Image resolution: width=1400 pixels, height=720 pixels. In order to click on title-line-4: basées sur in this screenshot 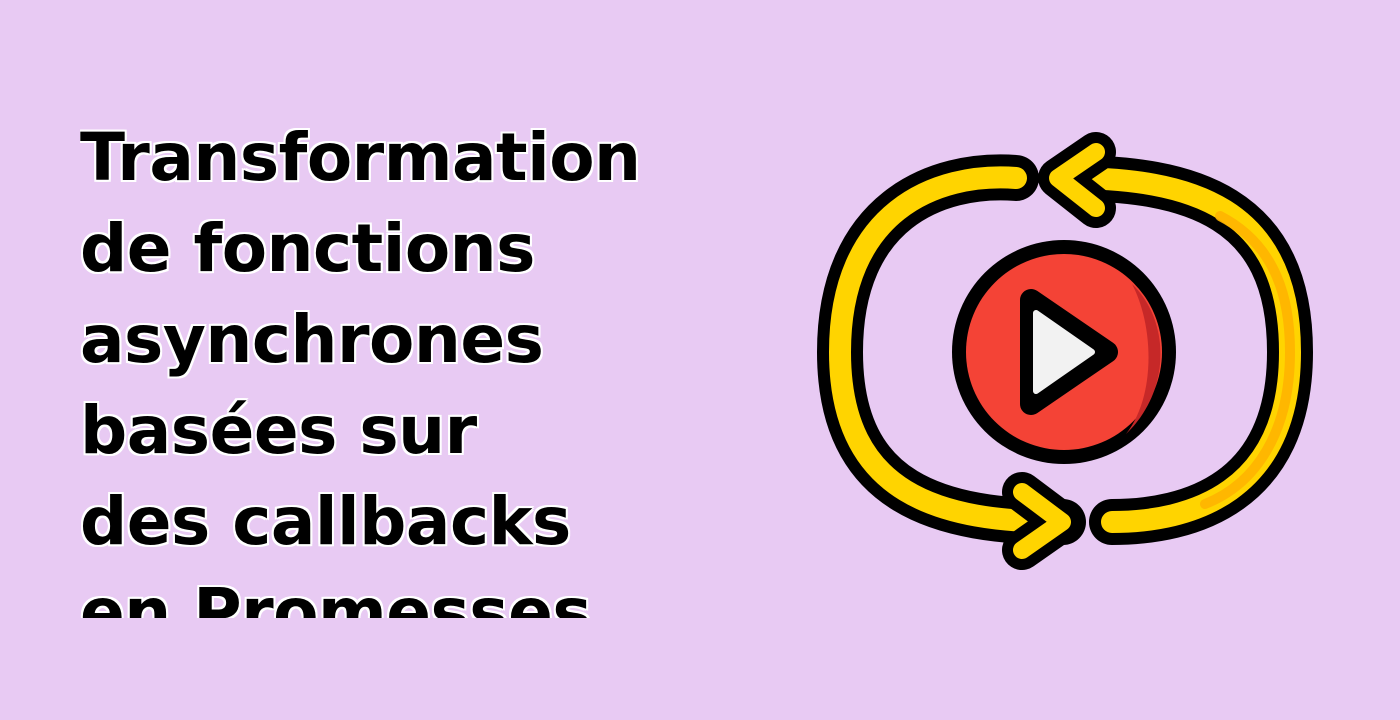, I will do `click(278, 430)`.